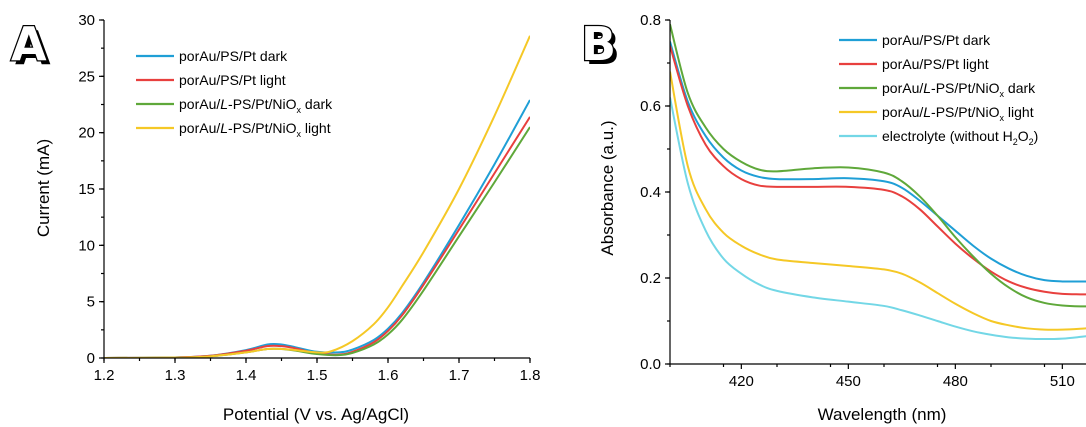 Image resolution: width=1086 pixels, height=427 pixels. What do you see at coordinates (882, 414) in the screenshot?
I see `x-axis-title-b: Wavelength (nm)` at bounding box center [882, 414].